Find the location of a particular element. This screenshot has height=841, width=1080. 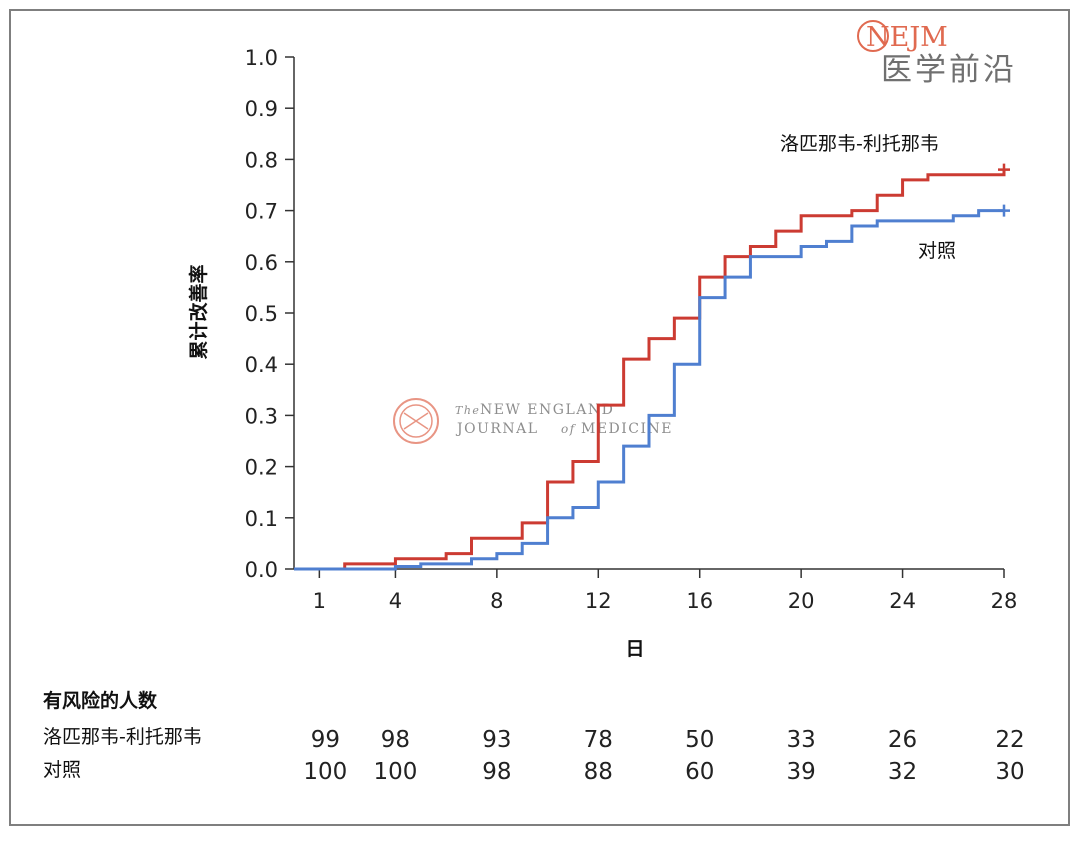

y-tick-label: 0.2 is located at coordinates (261, 468).